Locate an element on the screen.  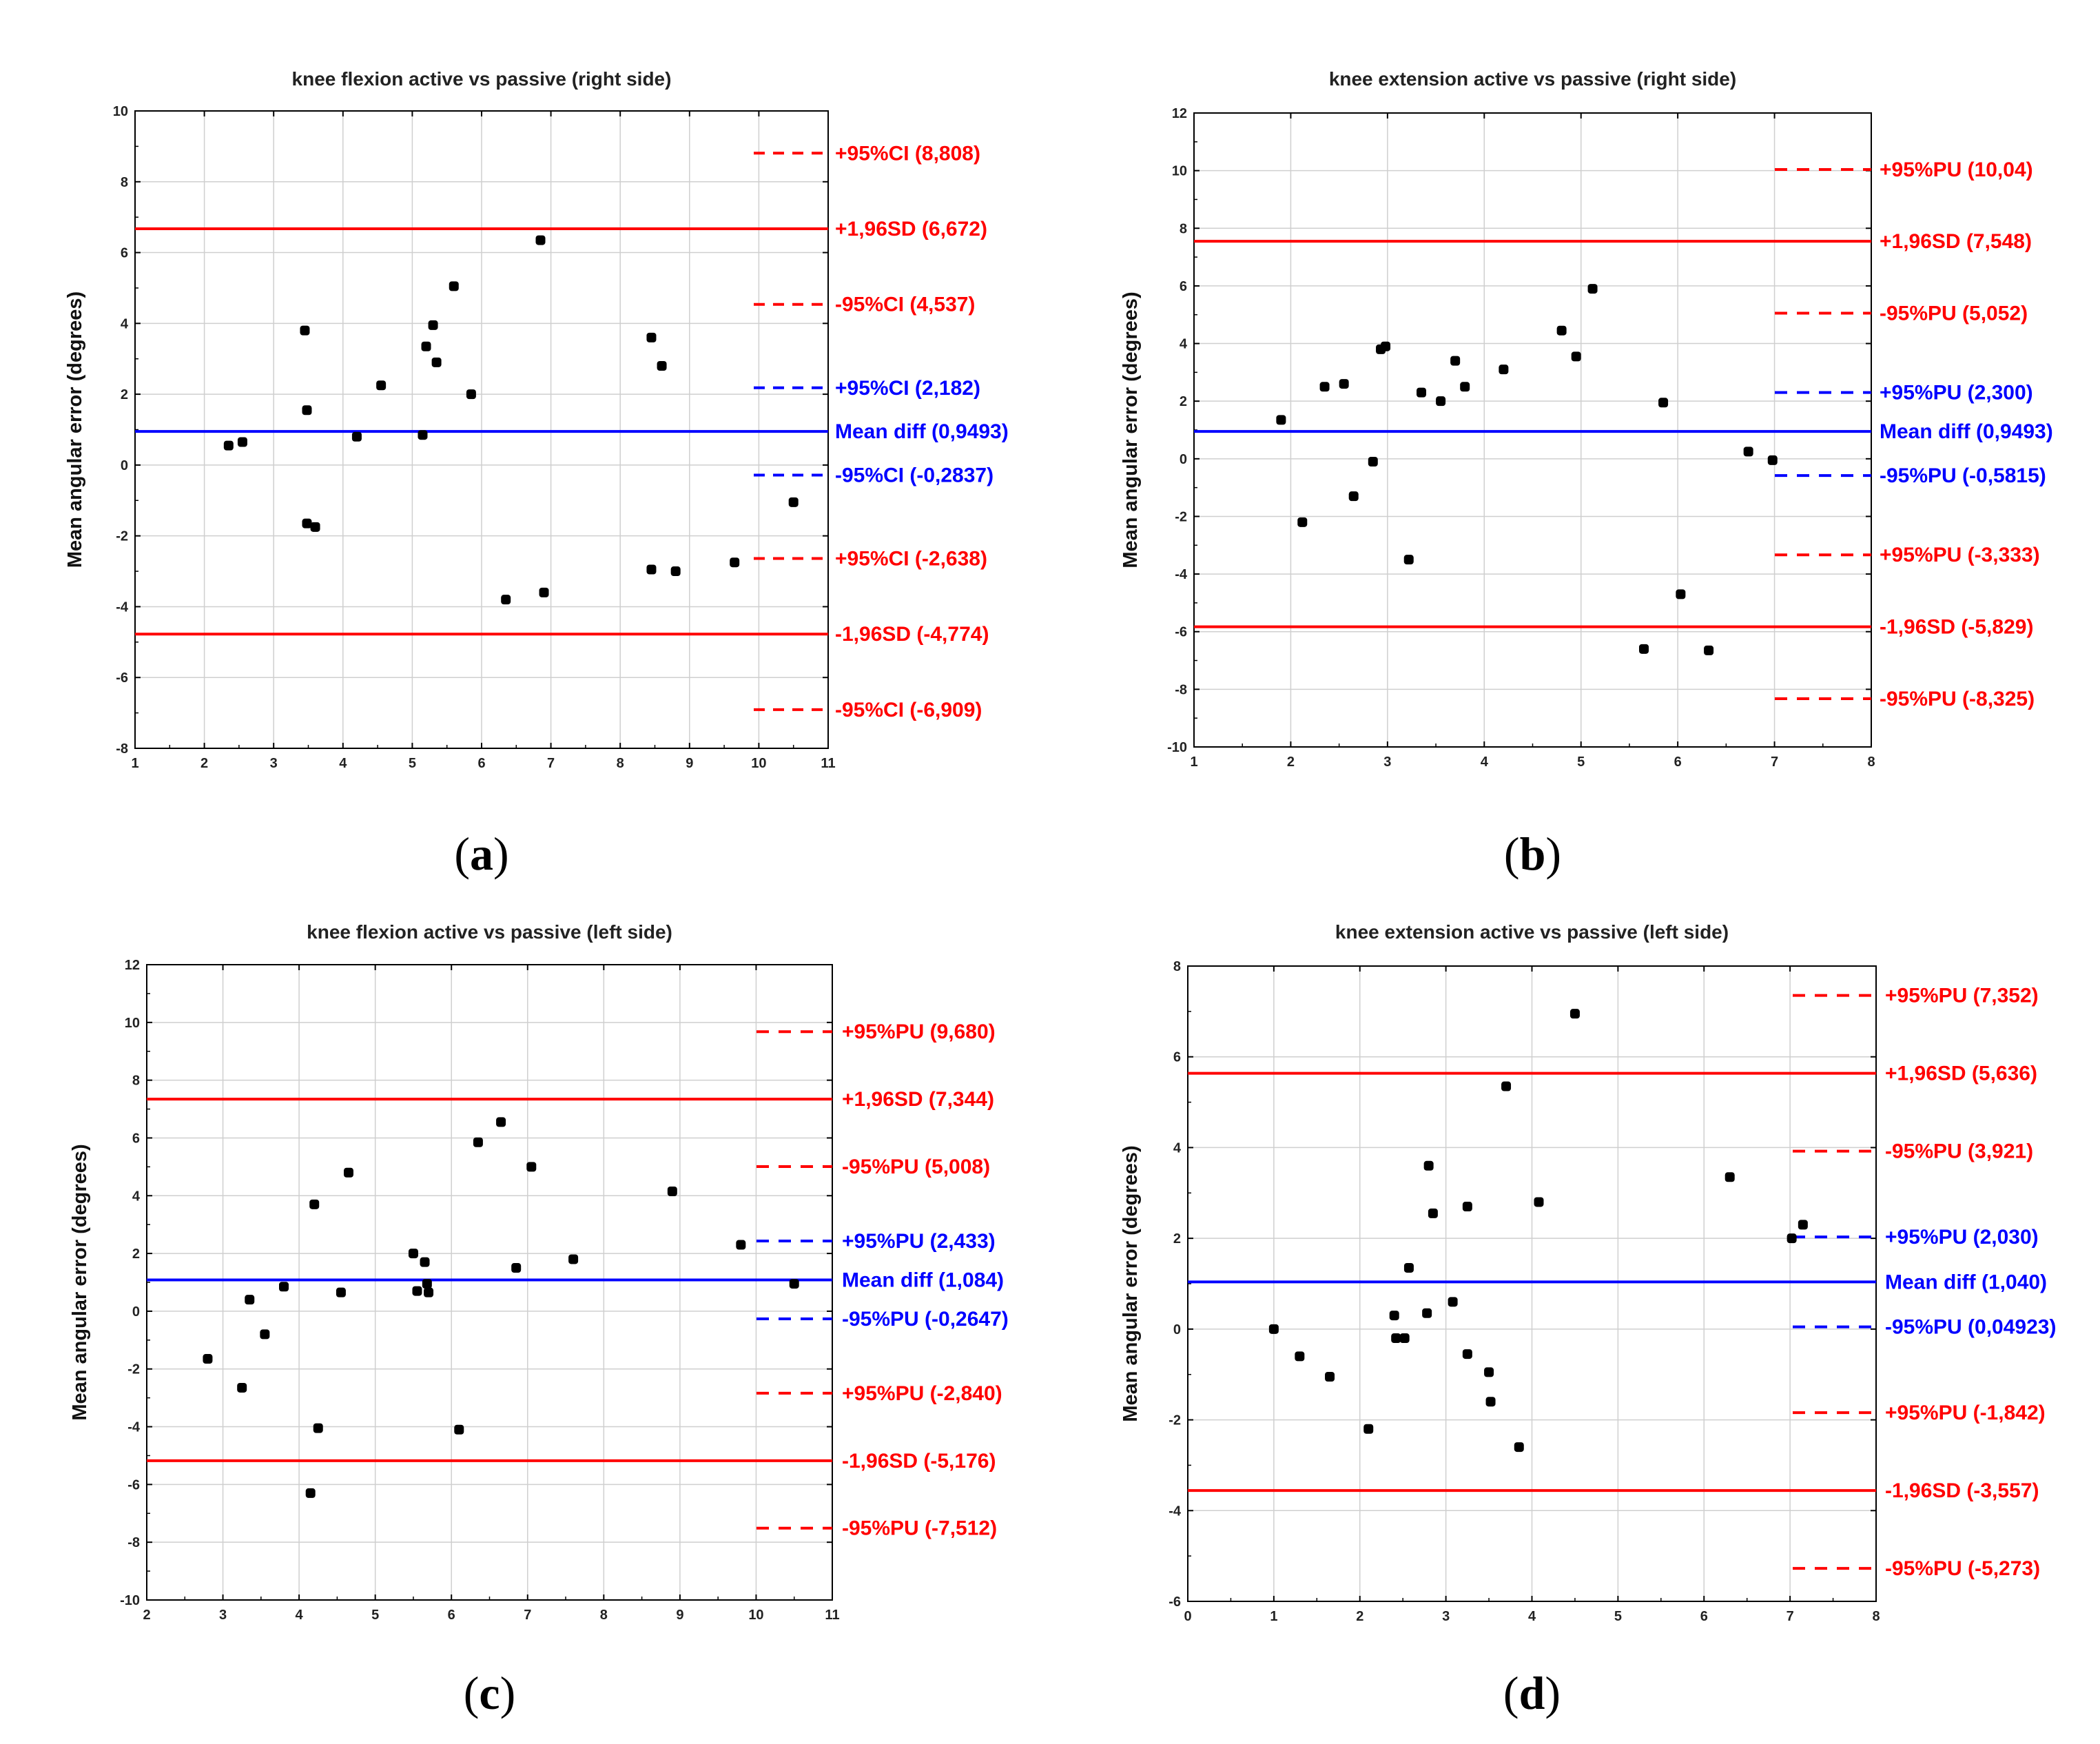
reference-line-label: Mean diff (1,040) is located at coordinates (1966, 1282).